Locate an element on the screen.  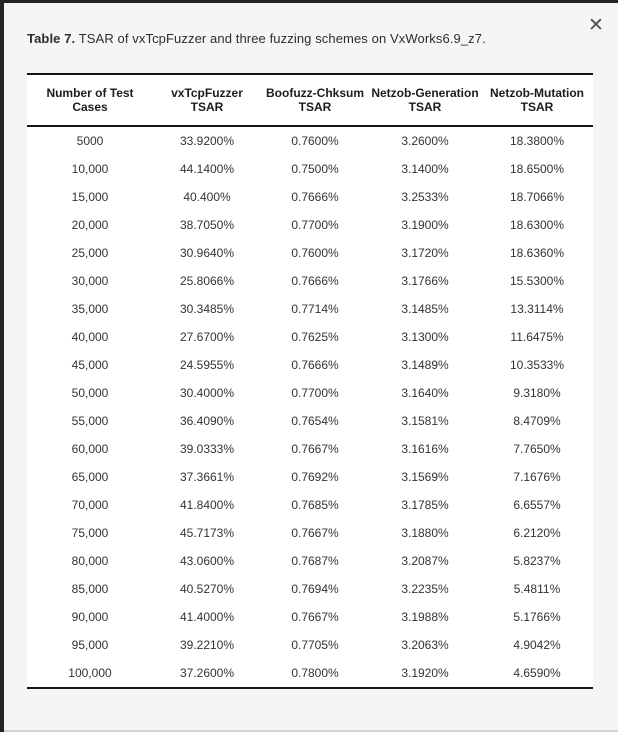
test-cases-cell: 80,000 is located at coordinates (90, 561).